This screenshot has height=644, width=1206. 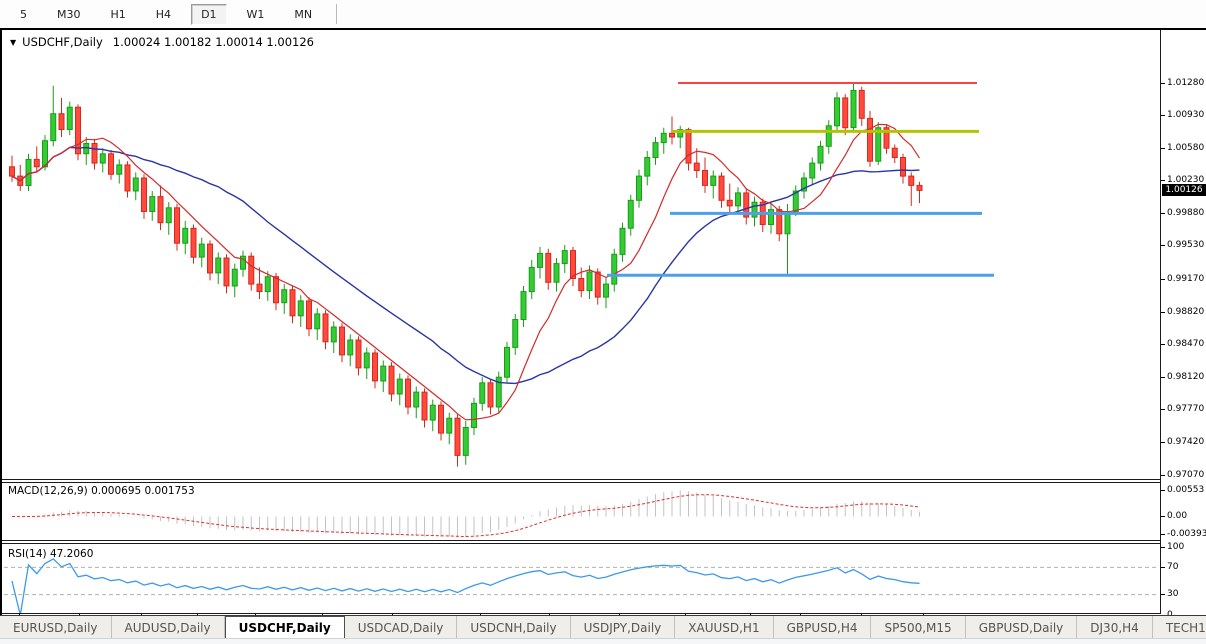 What do you see at coordinates (56, 627) in the screenshot?
I see `chart-tab-eurusd-daily: EURUSD,Daily` at bounding box center [56, 627].